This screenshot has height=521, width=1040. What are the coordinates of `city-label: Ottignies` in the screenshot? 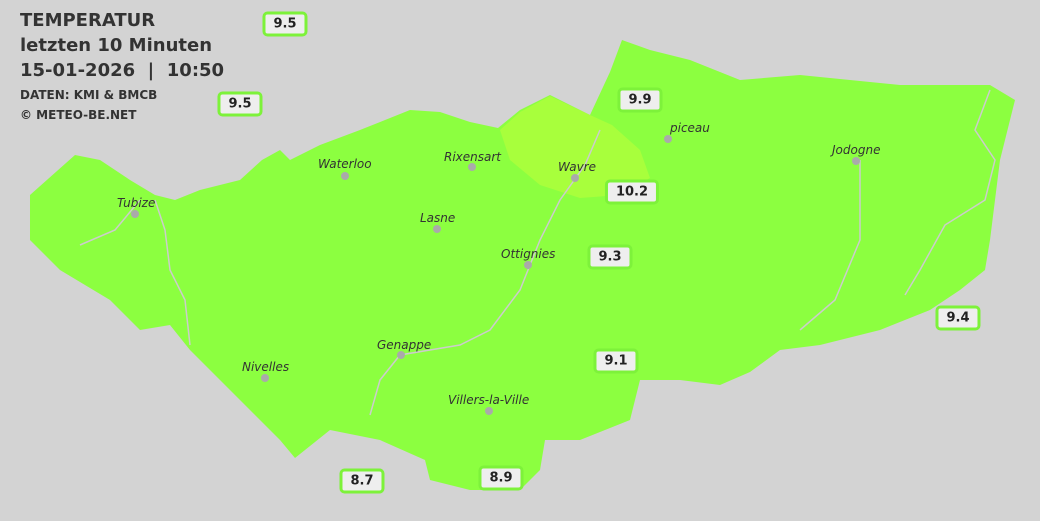 It's located at (528, 254).